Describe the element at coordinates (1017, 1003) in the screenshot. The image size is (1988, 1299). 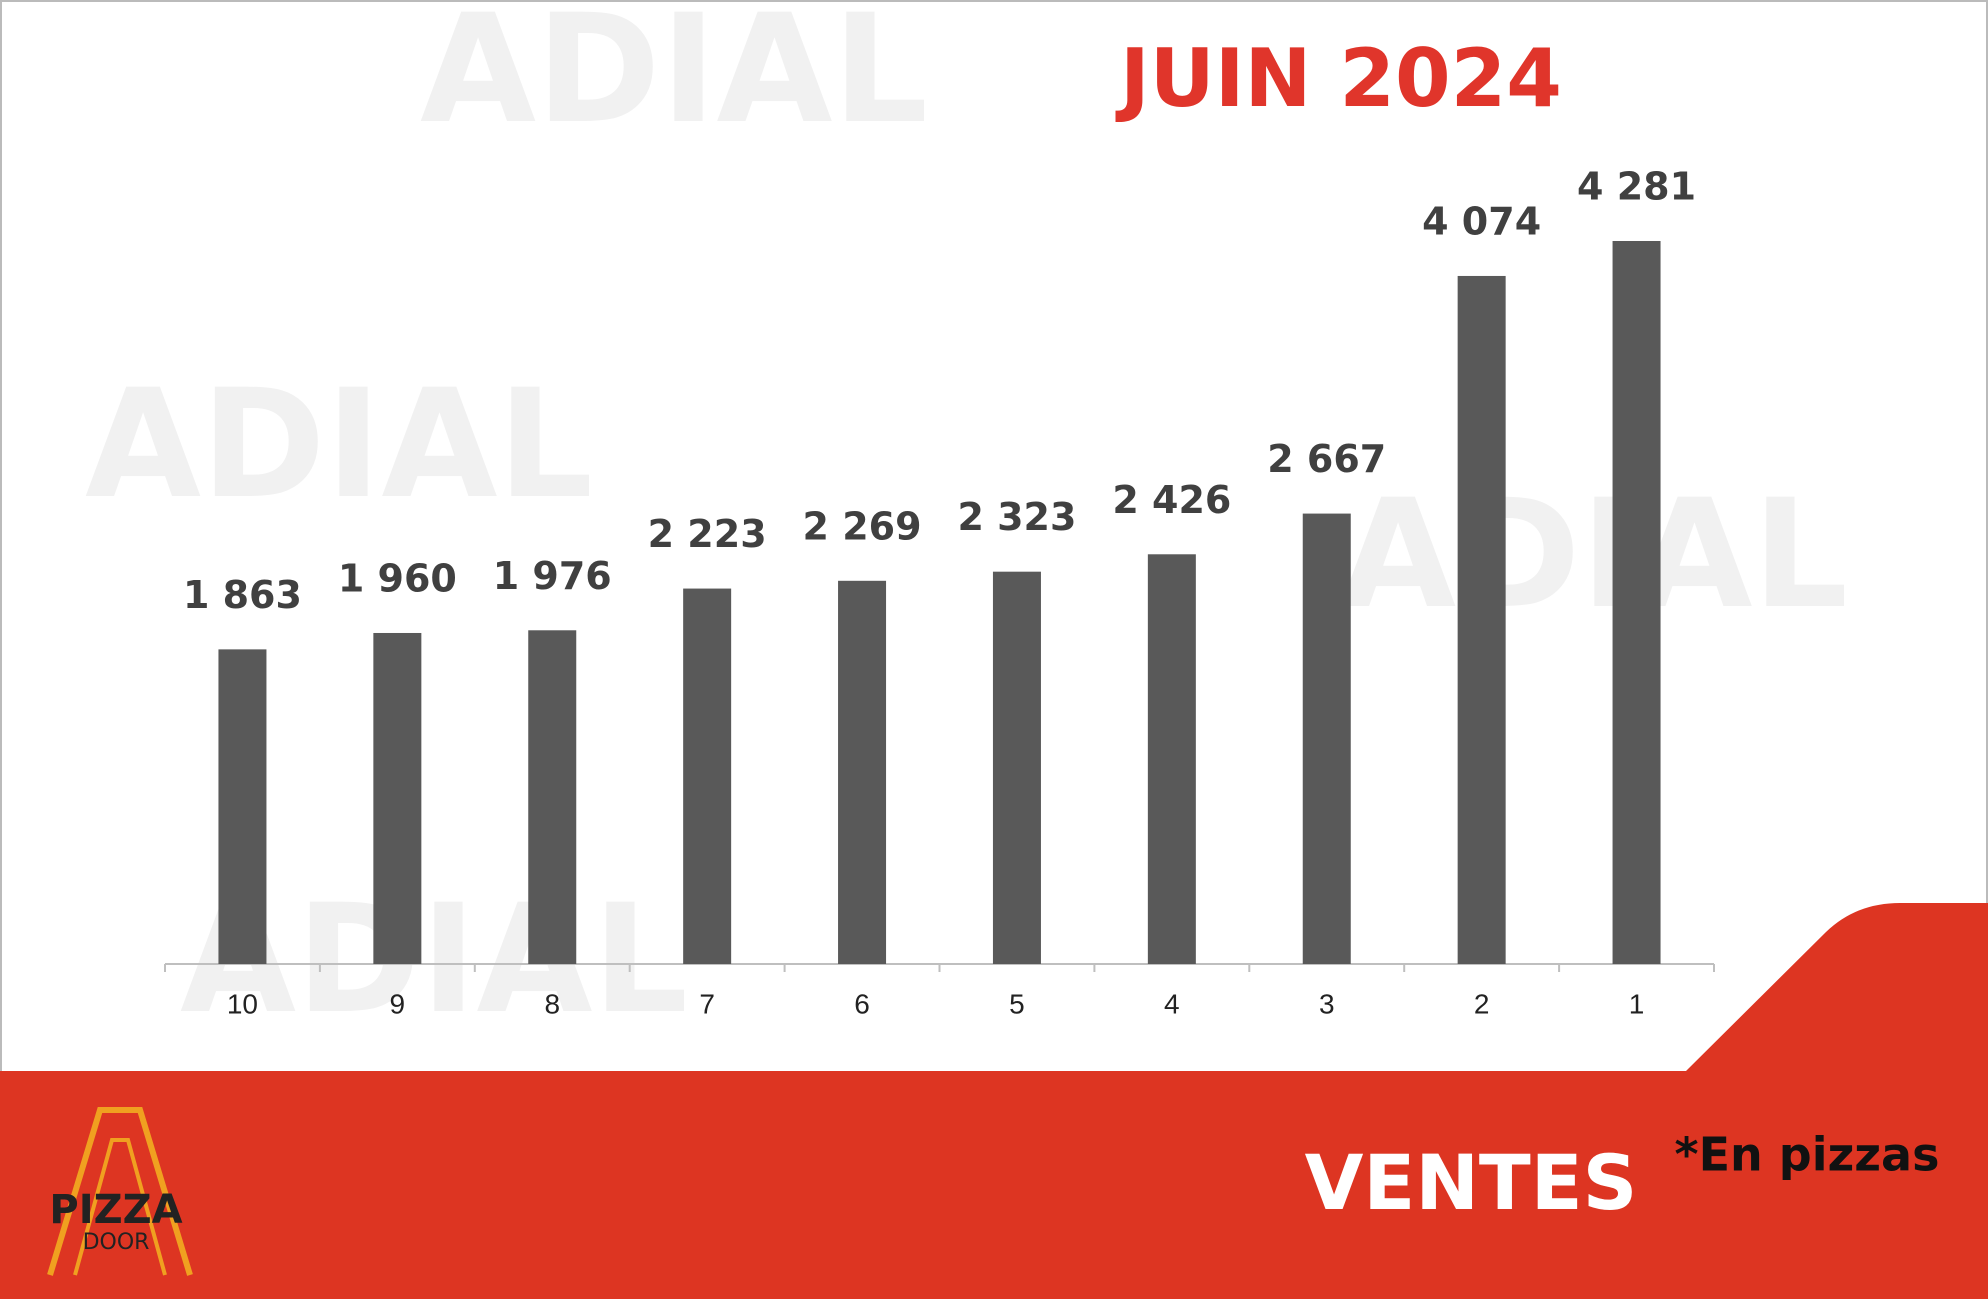
I see `x-tick-label: 5` at that location.